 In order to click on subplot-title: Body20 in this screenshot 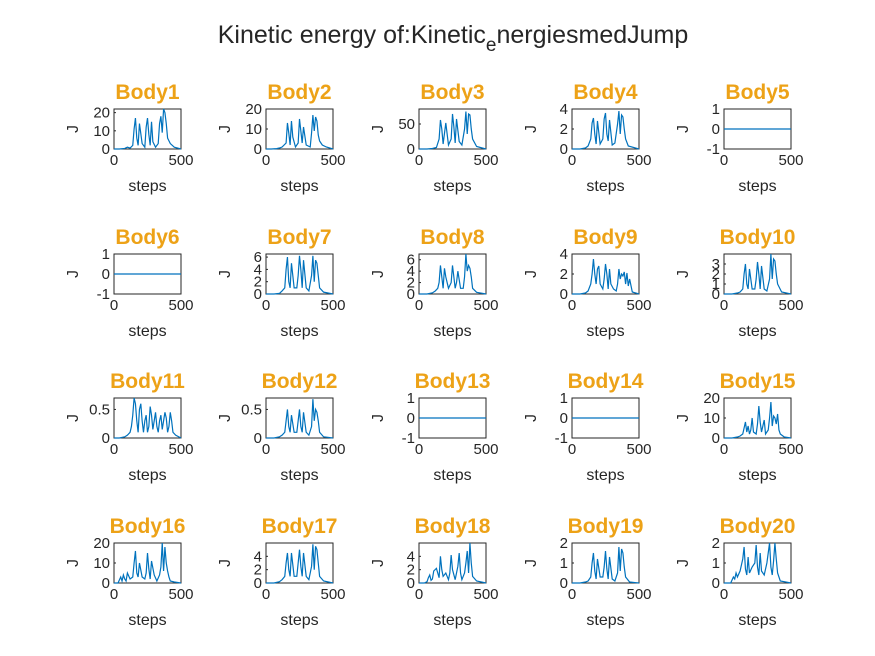, I will do `click(758, 526)`.